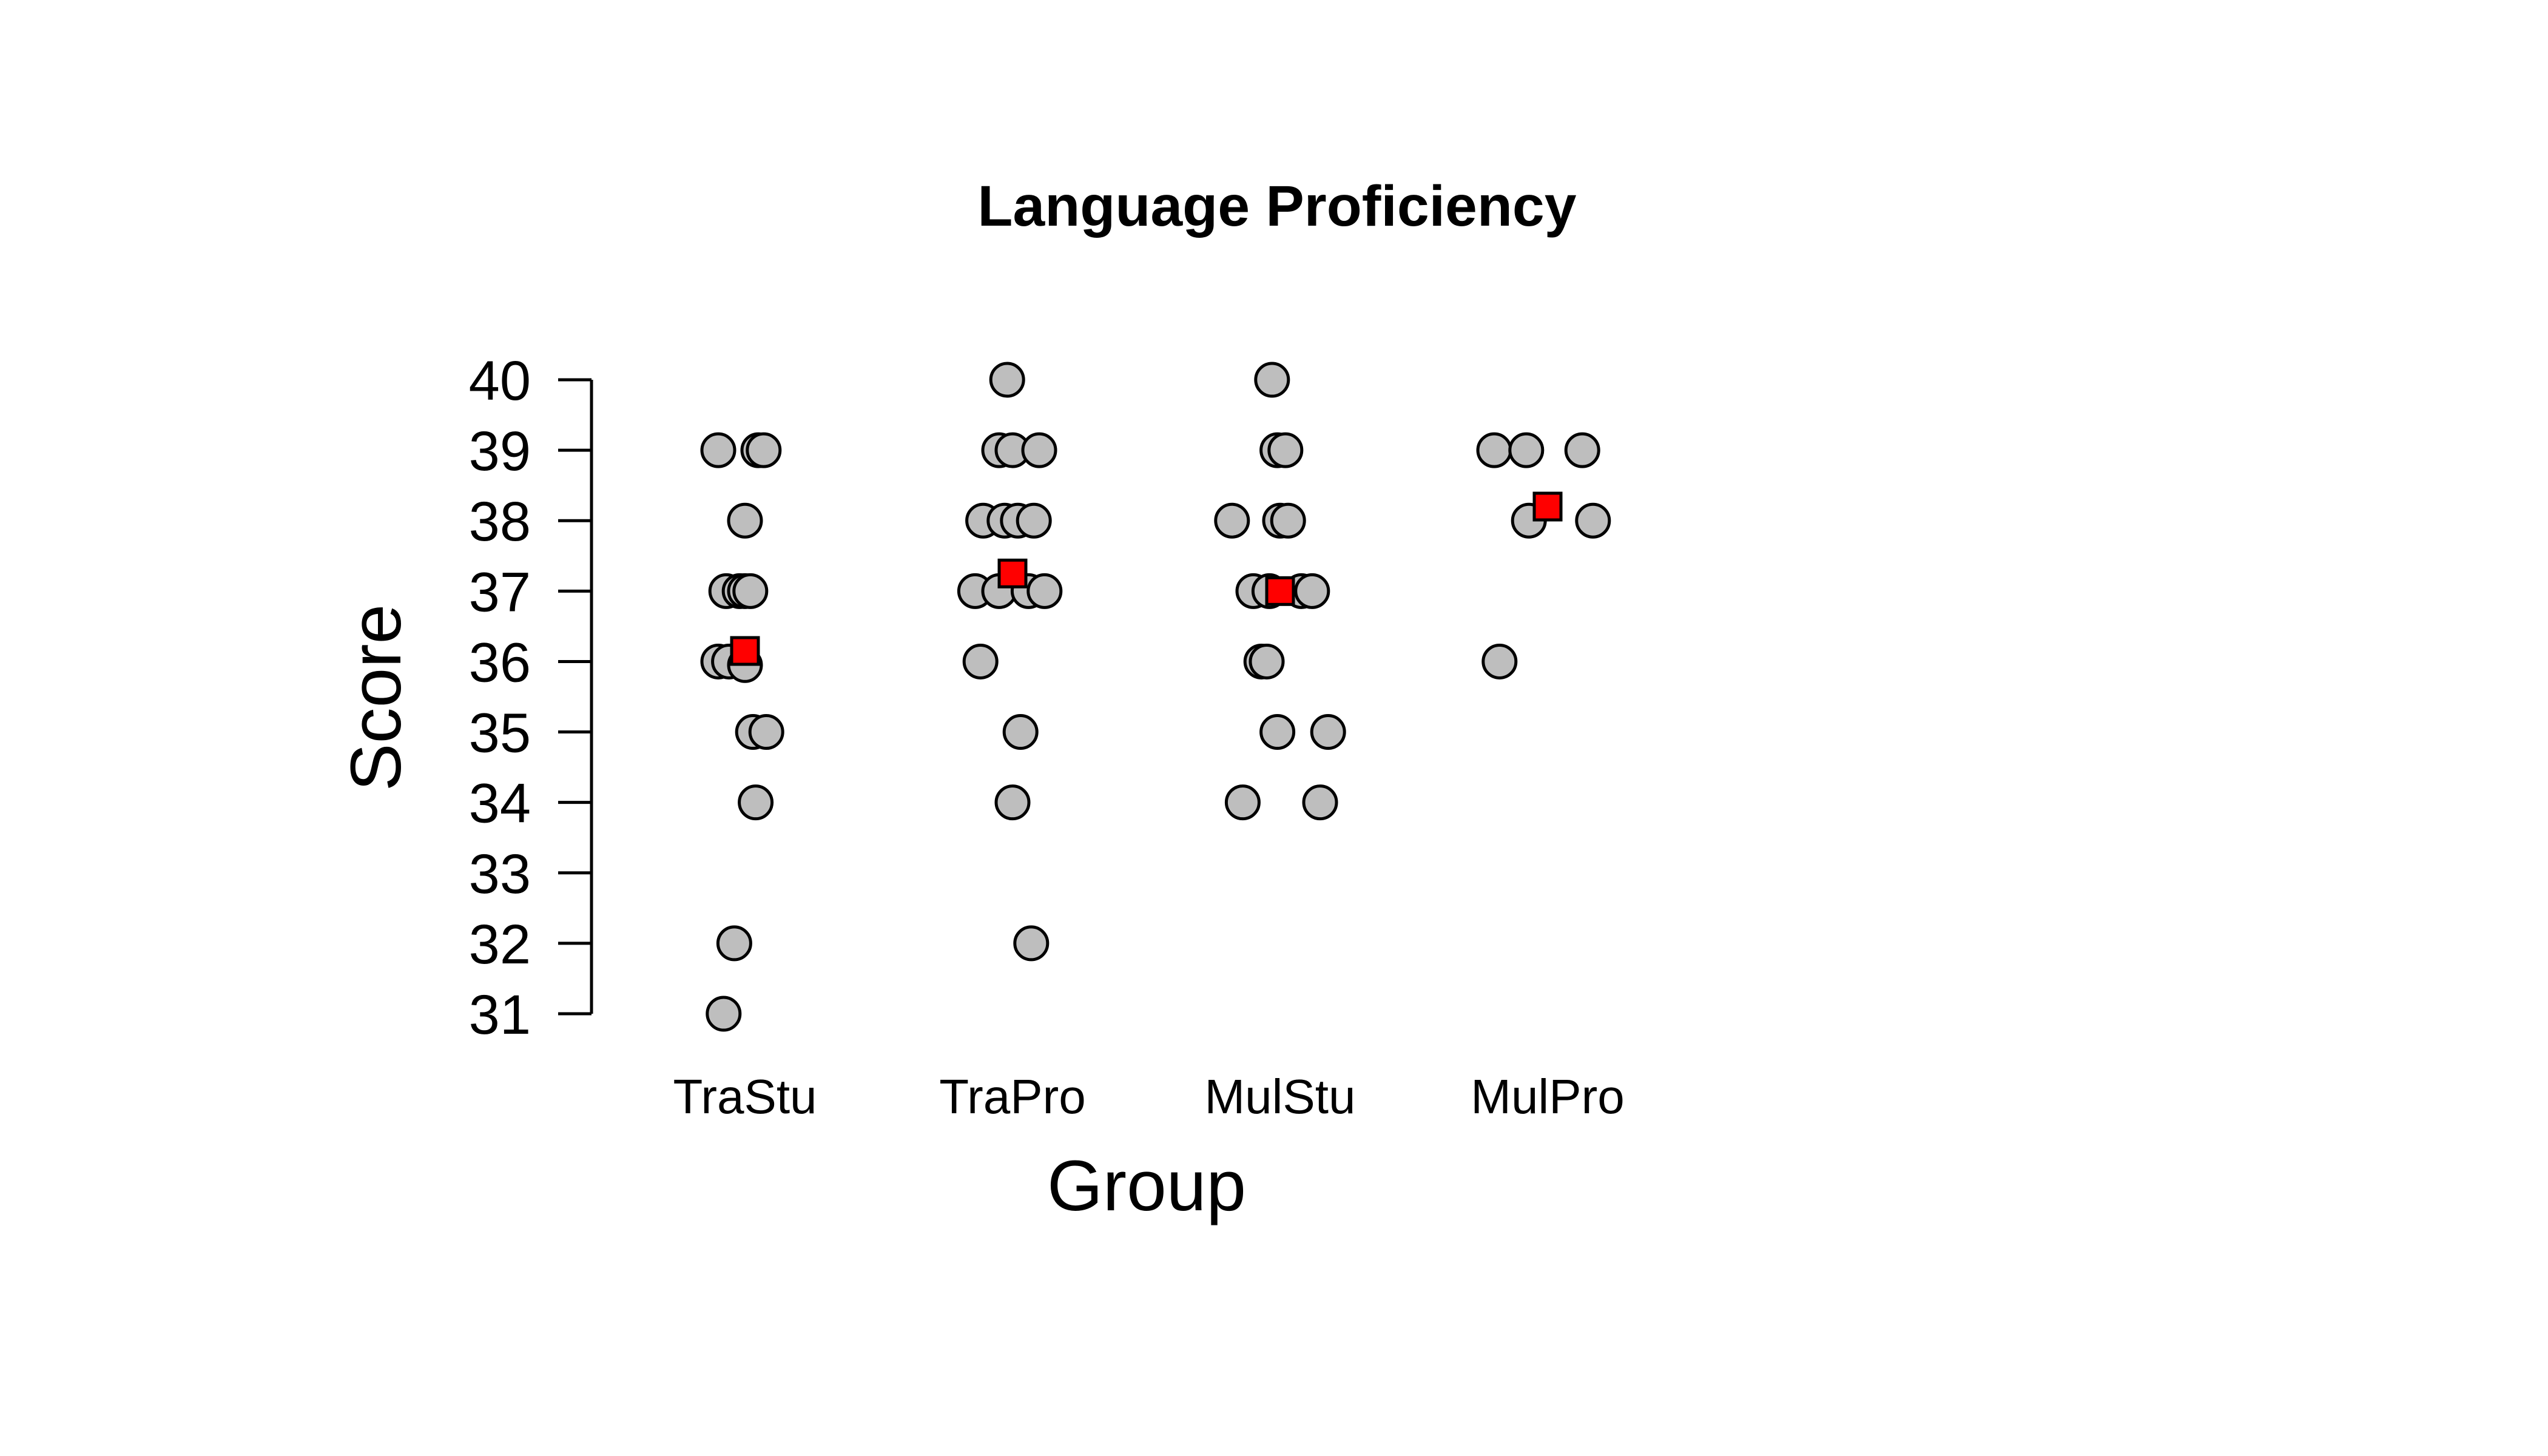  I want to click on x-category-labels: TraStu TraPro MulStu MulPro, so click(1148, 1097).